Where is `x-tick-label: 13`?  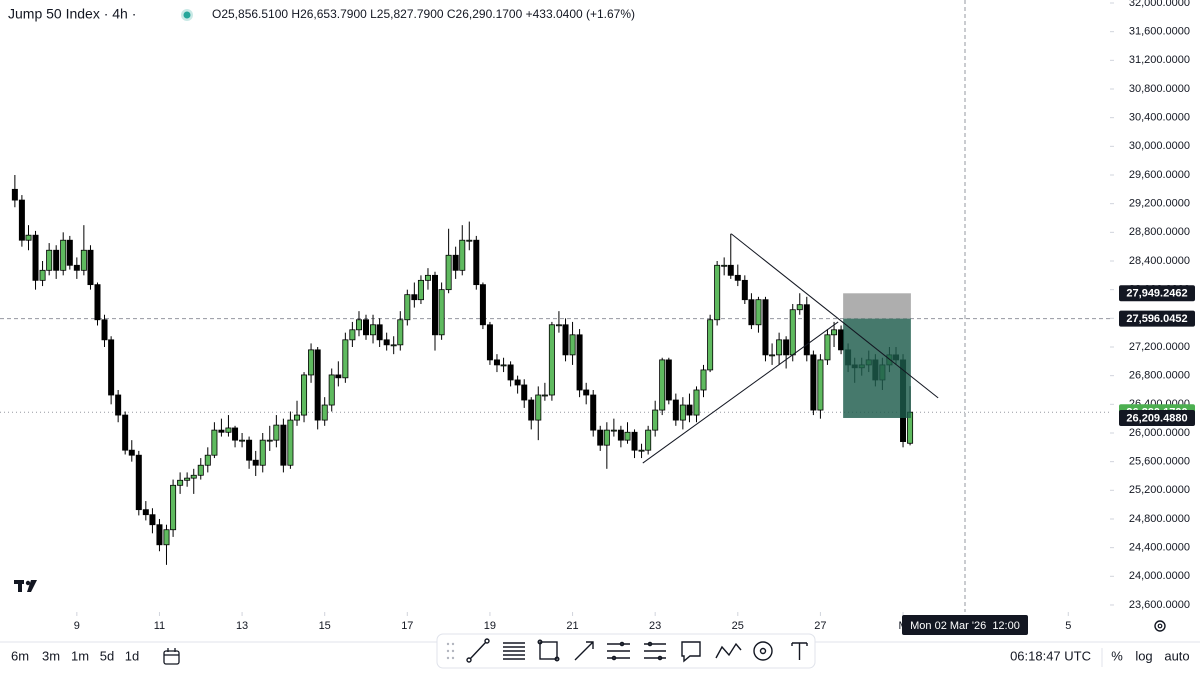 x-tick-label: 13 is located at coordinates (242, 626).